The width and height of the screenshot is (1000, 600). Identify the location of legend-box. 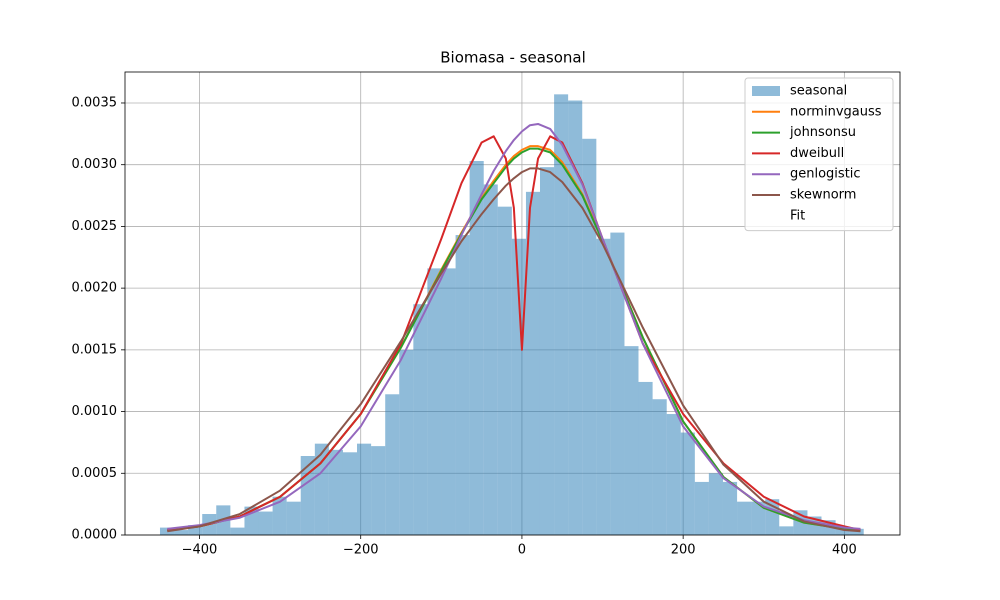
(819, 154).